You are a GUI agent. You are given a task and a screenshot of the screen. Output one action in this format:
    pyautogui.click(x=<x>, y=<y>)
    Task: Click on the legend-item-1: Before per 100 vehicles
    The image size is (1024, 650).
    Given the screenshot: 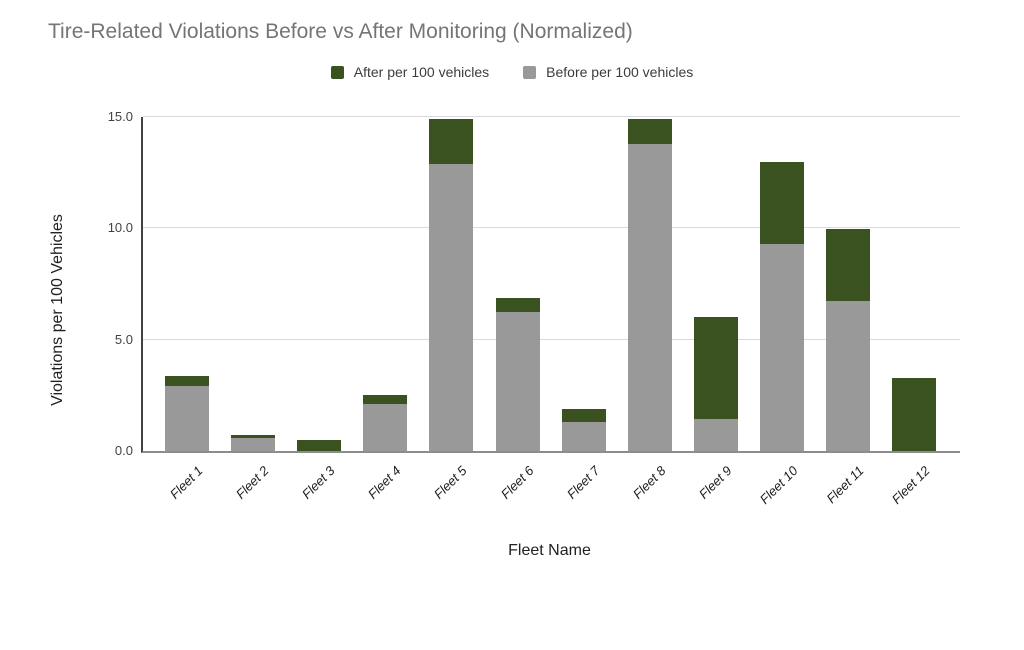 What is the action you would take?
    pyautogui.click(x=608, y=72)
    